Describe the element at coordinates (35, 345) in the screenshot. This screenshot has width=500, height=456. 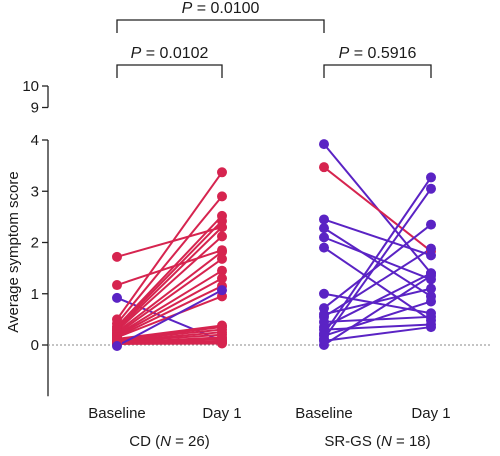
I see `y-tick-label: 0` at that location.